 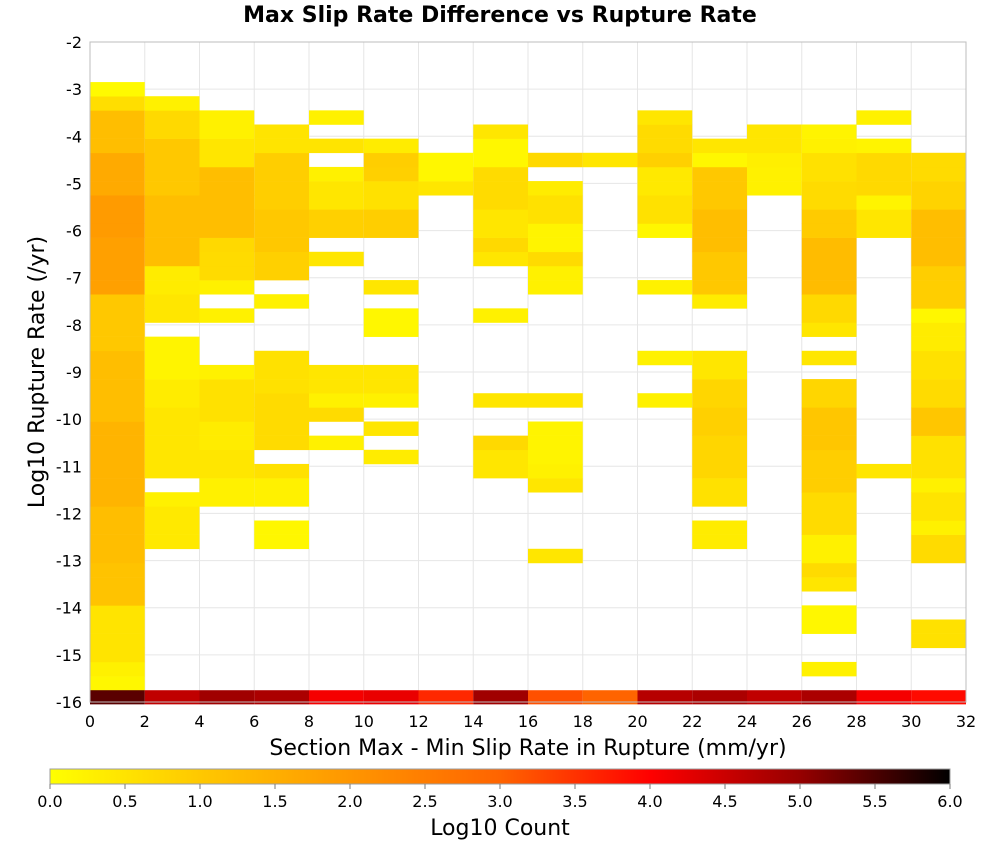 I want to click on colorbar-tick-label: 3.5, so click(x=574, y=801).